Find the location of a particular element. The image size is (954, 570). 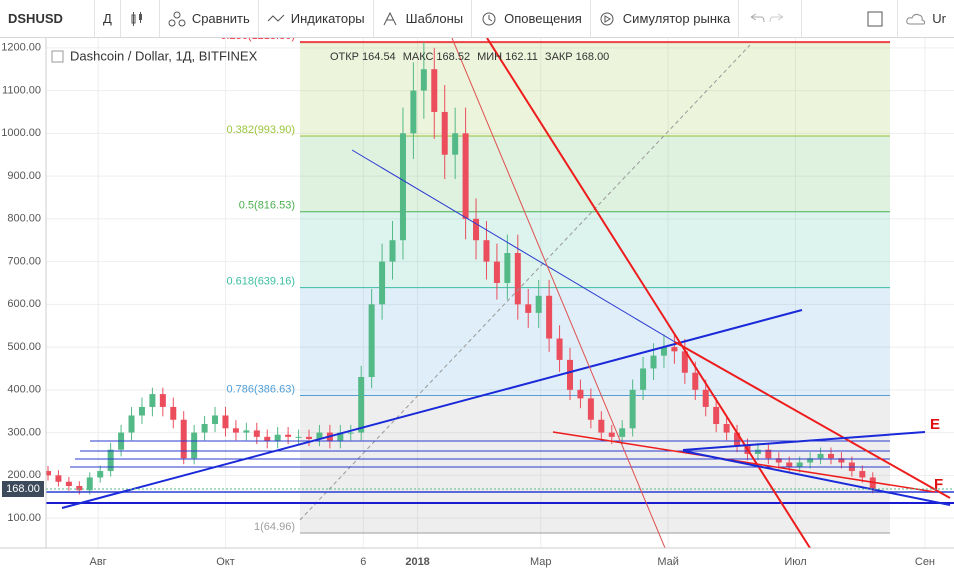

compare: Сравнить is located at coordinates (209, 18).